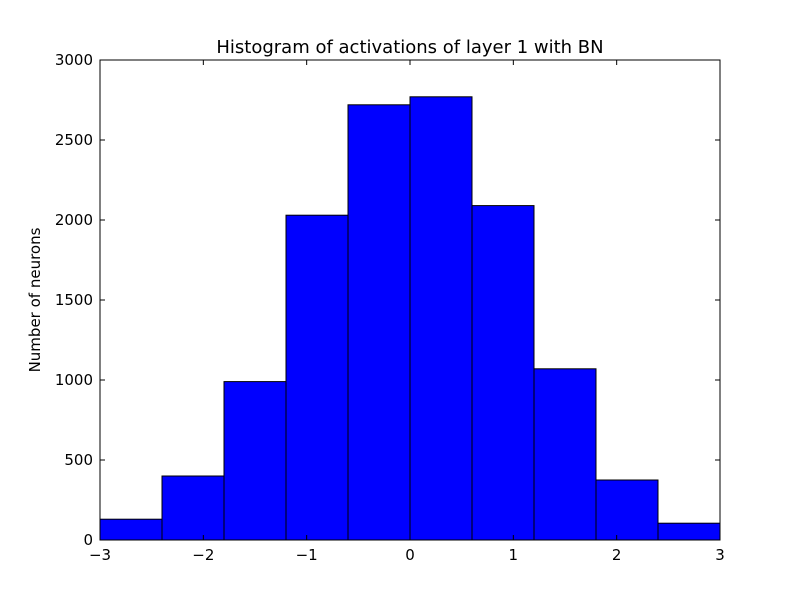 The height and width of the screenshot is (600, 800). I want to click on y-tick-label: 500, so click(78, 460).